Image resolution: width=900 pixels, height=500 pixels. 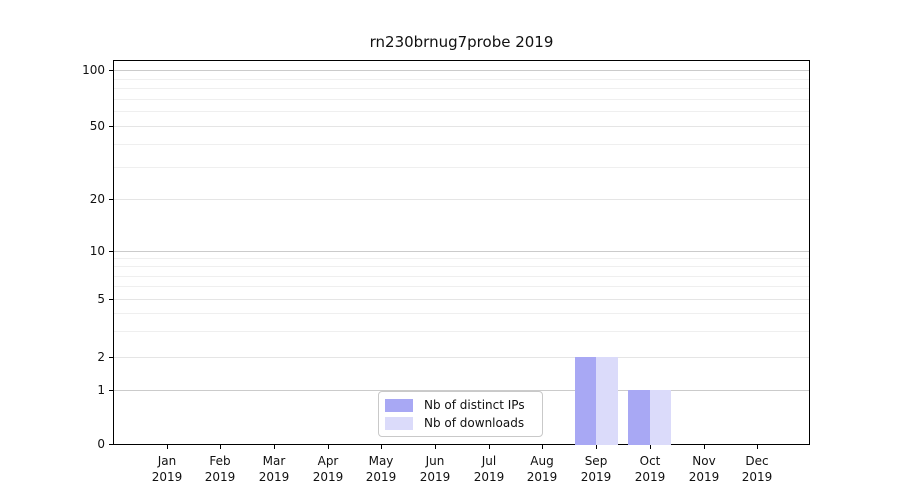 I want to click on x-tick-label-jun: Jun 2019, so click(x=435, y=469).